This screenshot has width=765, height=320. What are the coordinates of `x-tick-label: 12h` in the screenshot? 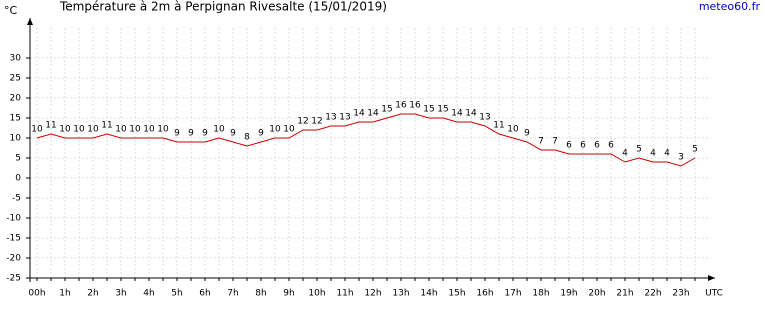 It's located at (372, 294).